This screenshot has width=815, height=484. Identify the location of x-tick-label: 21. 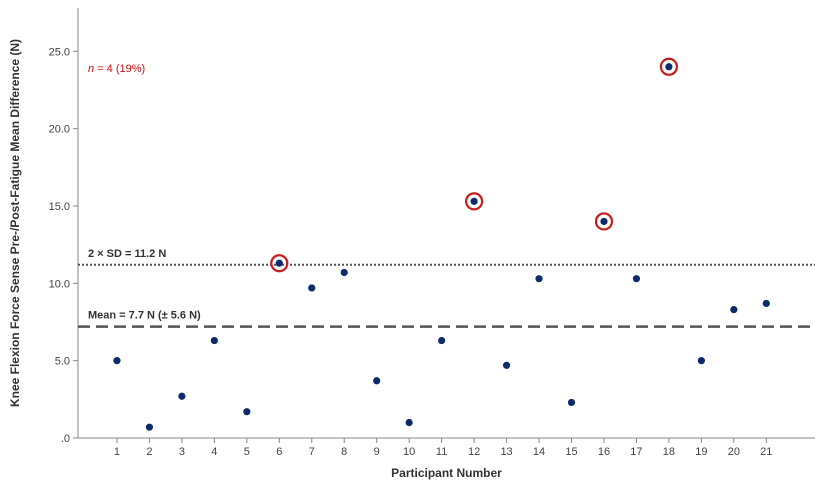
(766, 452).